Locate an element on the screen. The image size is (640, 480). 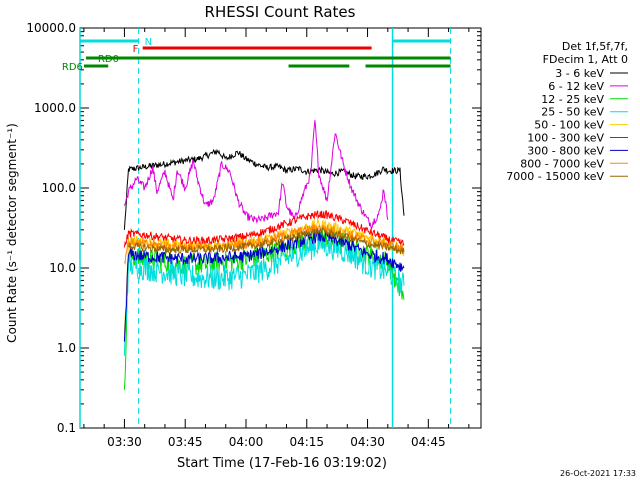
y-tick-label: 0.1 is located at coordinates (66, 428).